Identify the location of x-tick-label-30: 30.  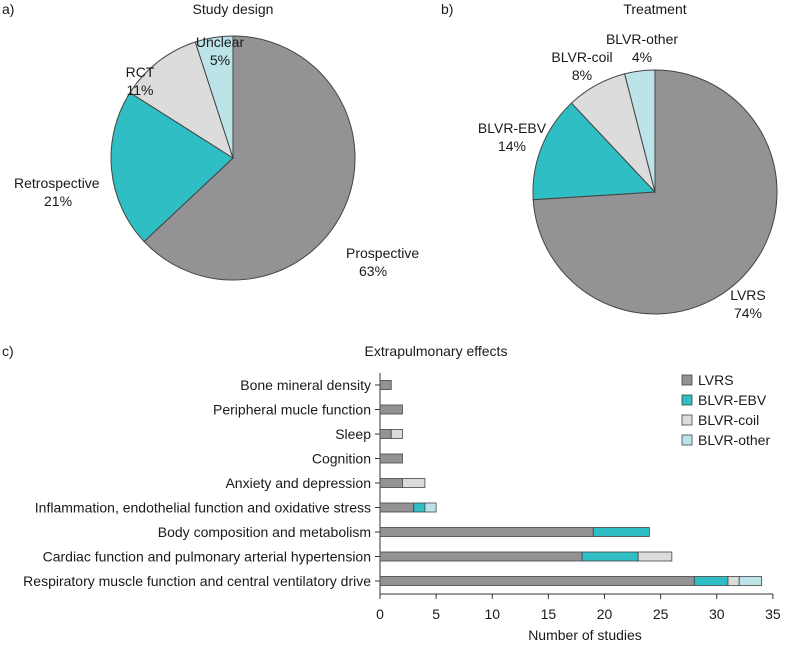
(717, 614).